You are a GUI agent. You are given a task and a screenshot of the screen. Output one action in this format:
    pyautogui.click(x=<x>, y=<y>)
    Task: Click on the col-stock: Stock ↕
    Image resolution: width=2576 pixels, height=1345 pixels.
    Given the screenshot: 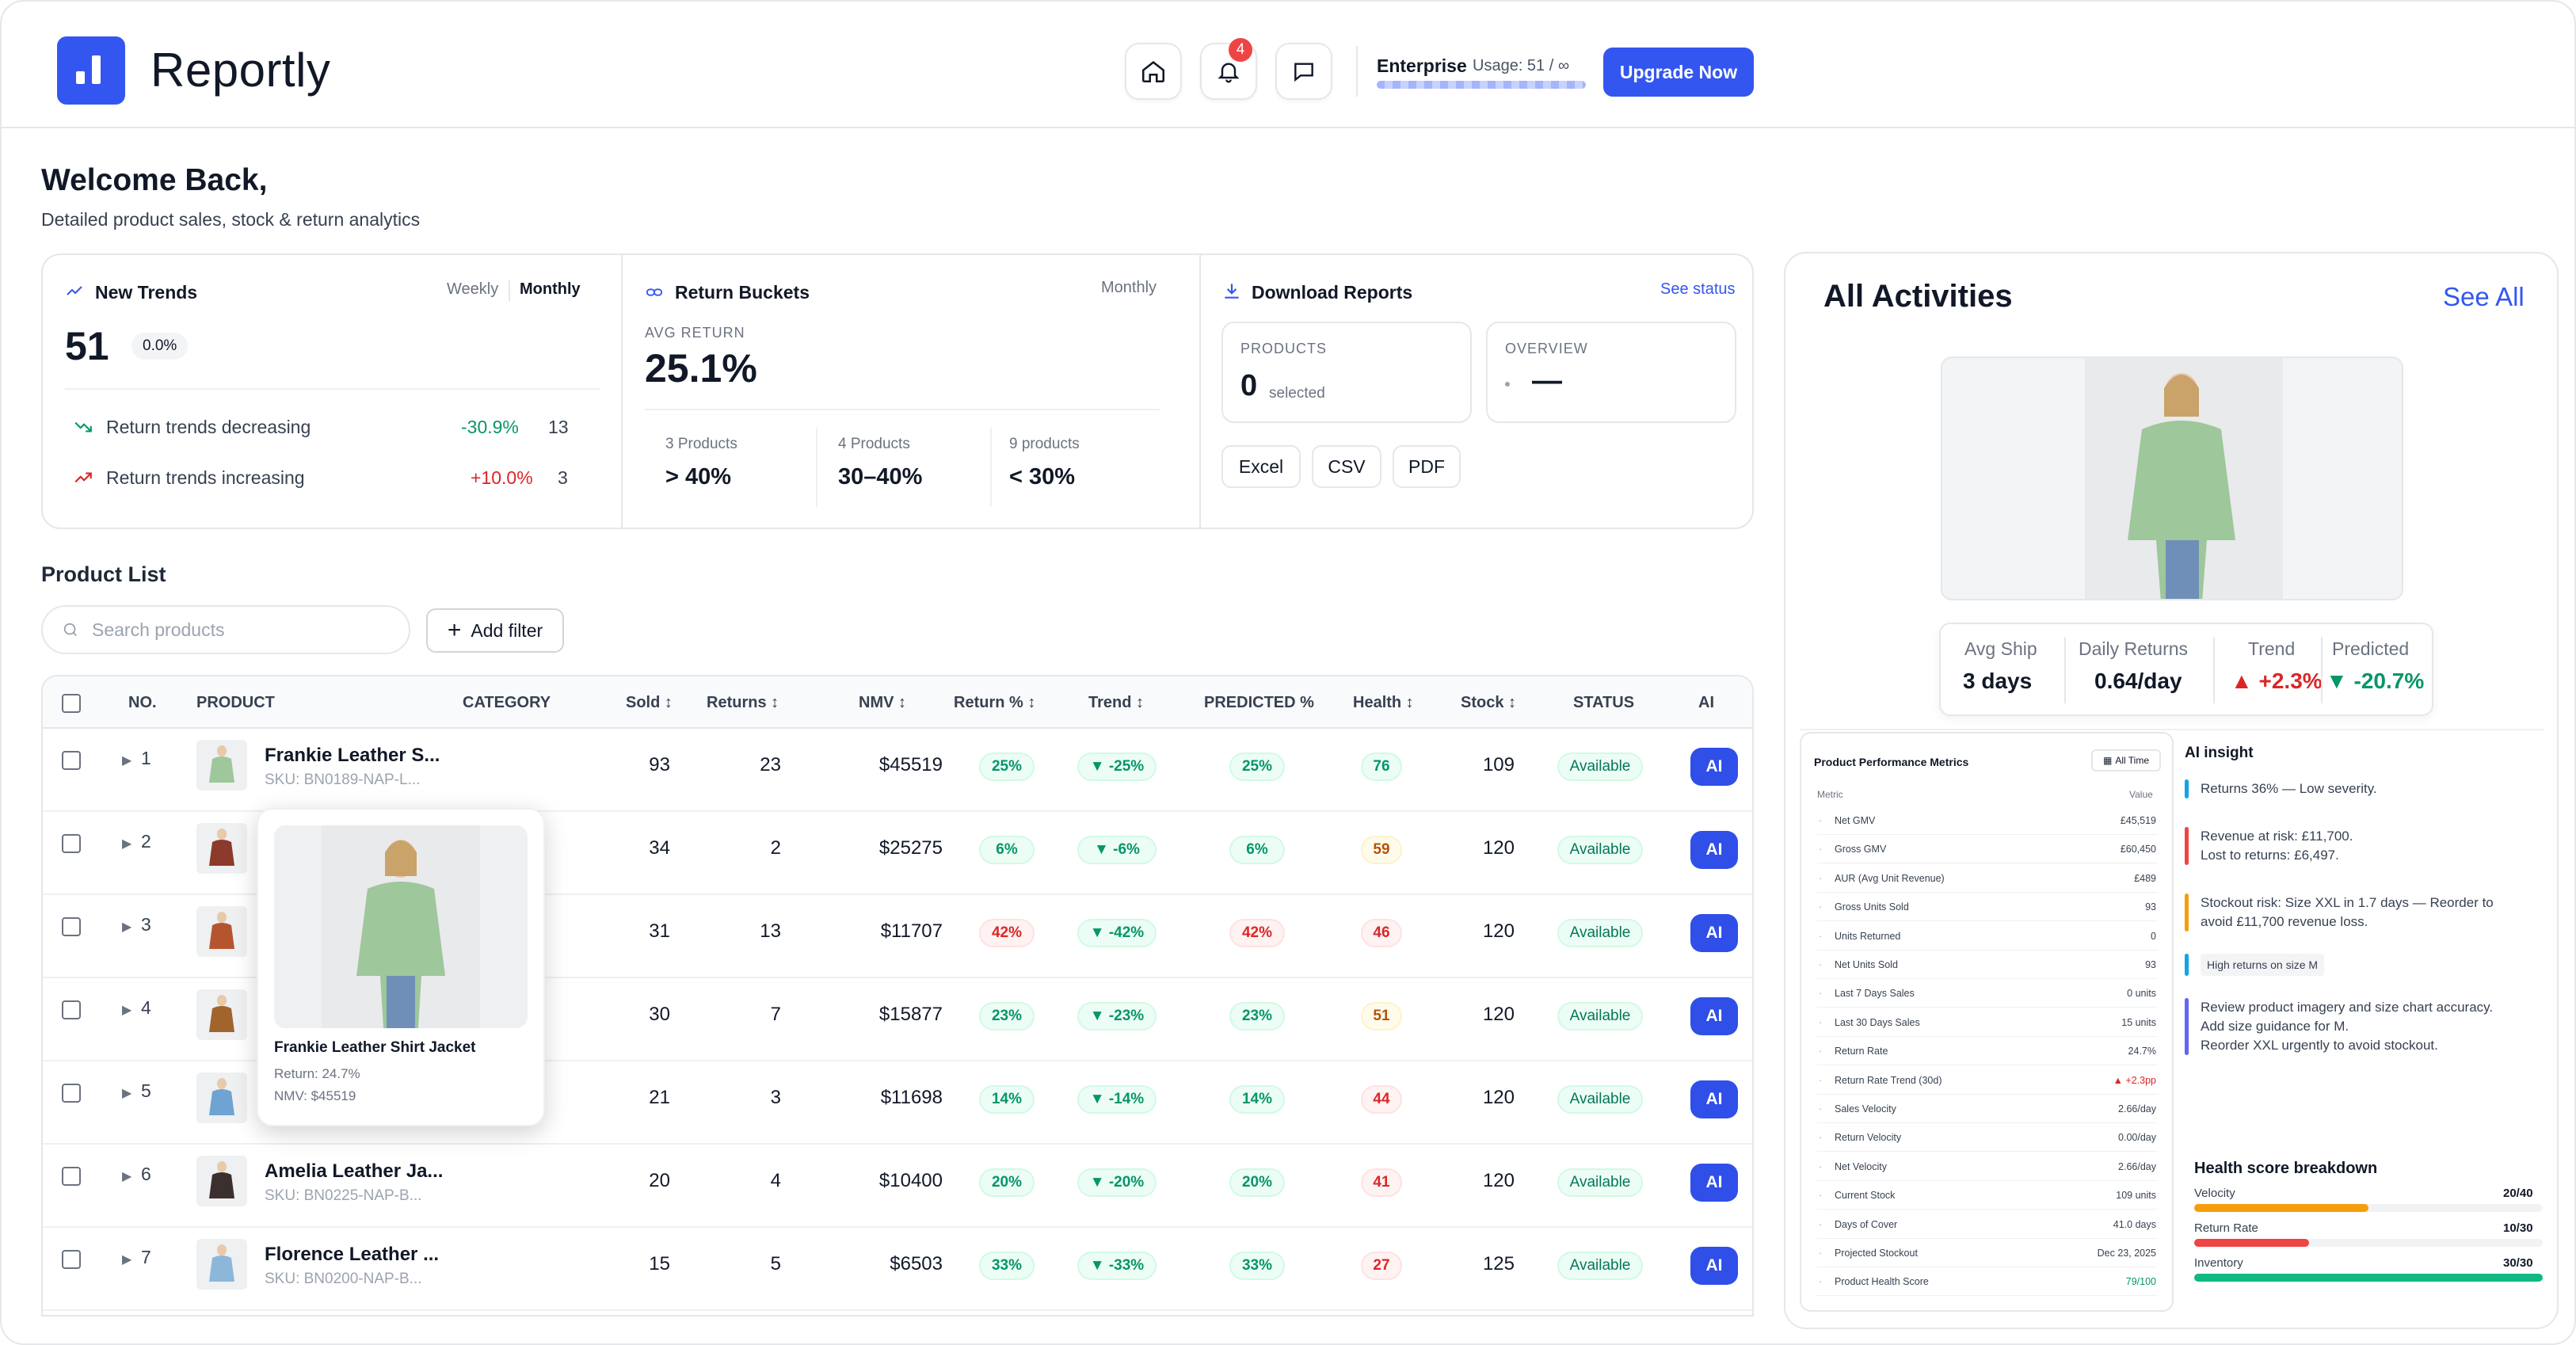 What is the action you would take?
    pyautogui.click(x=1489, y=702)
    